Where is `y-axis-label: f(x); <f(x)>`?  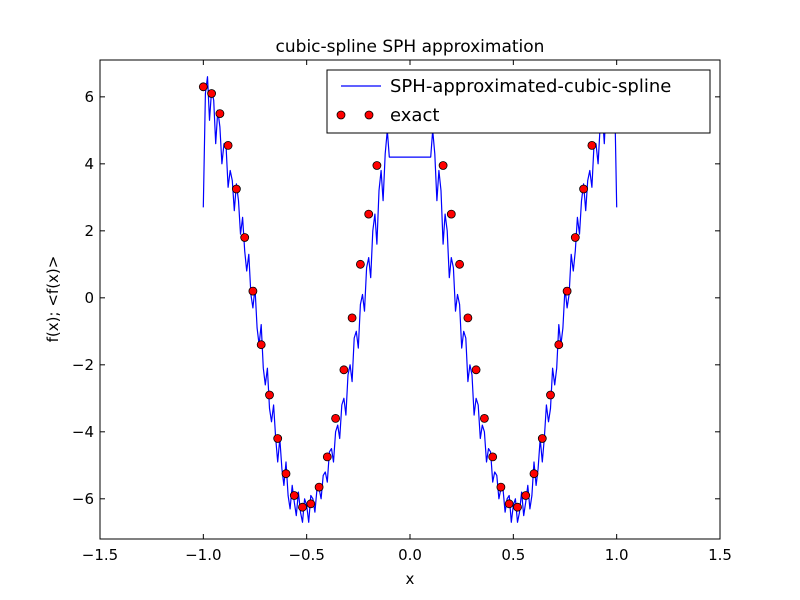 y-axis-label: f(x); <f(x)> is located at coordinates (53, 299).